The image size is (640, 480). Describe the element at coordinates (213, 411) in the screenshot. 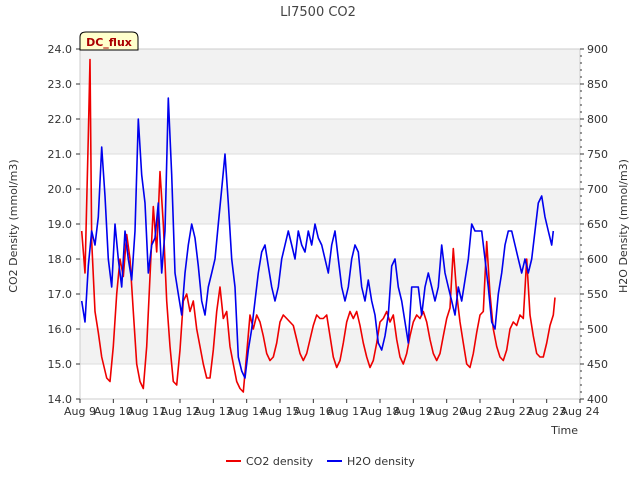

I see `x-tick-label: Aug 13` at that location.